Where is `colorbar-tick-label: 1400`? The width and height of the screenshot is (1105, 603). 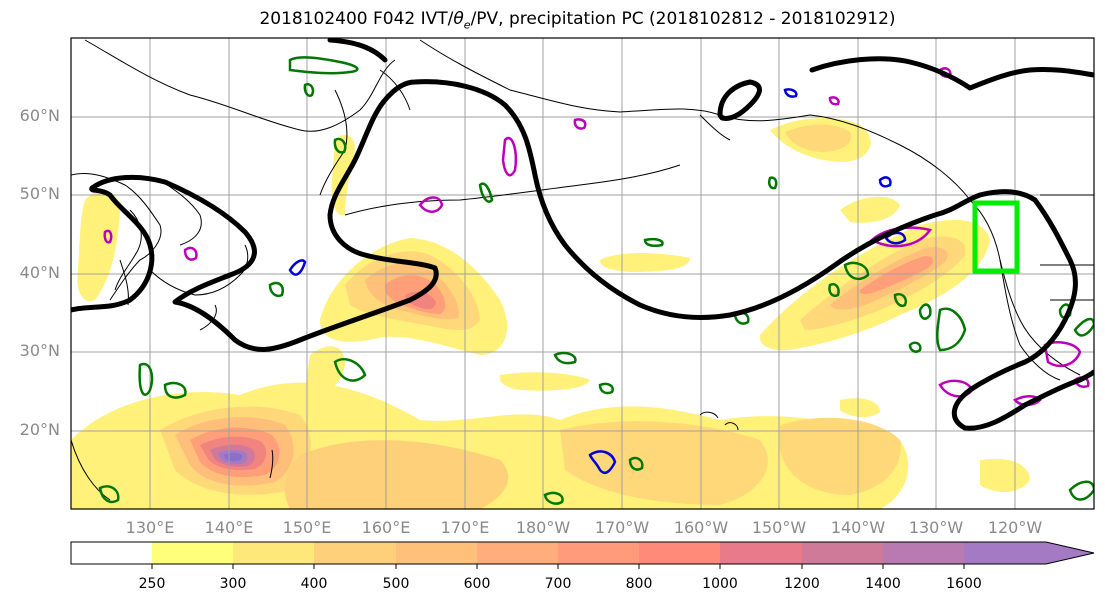
colorbar-tick-label: 1400 is located at coordinates (883, 584).